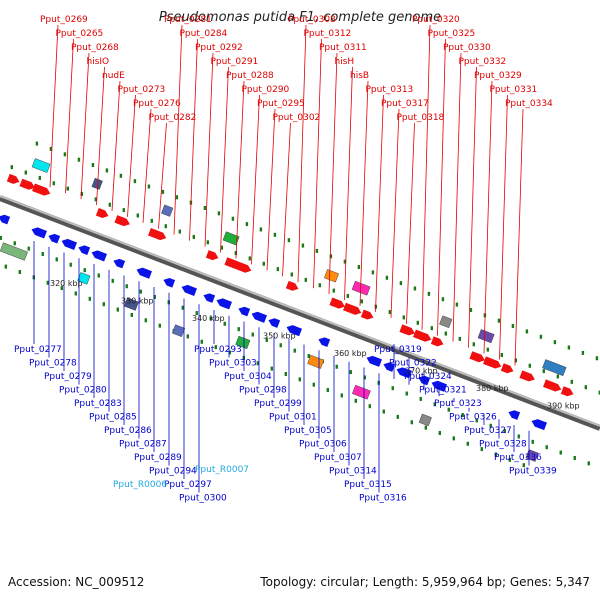 This screenshot has height=600, width=600. What do you see at coordinates (38, 350) in the screenshot?
I see `gene-label: Pput_0277` at bounding box center [38, 350].